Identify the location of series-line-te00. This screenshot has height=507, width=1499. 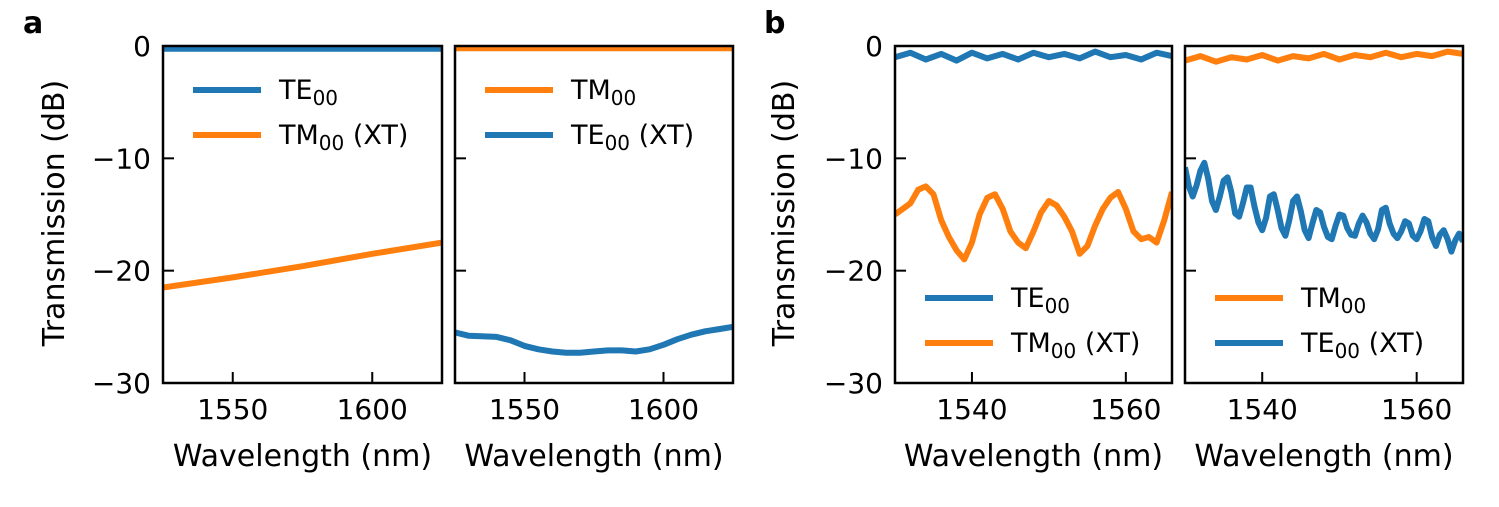
(1033, 56).